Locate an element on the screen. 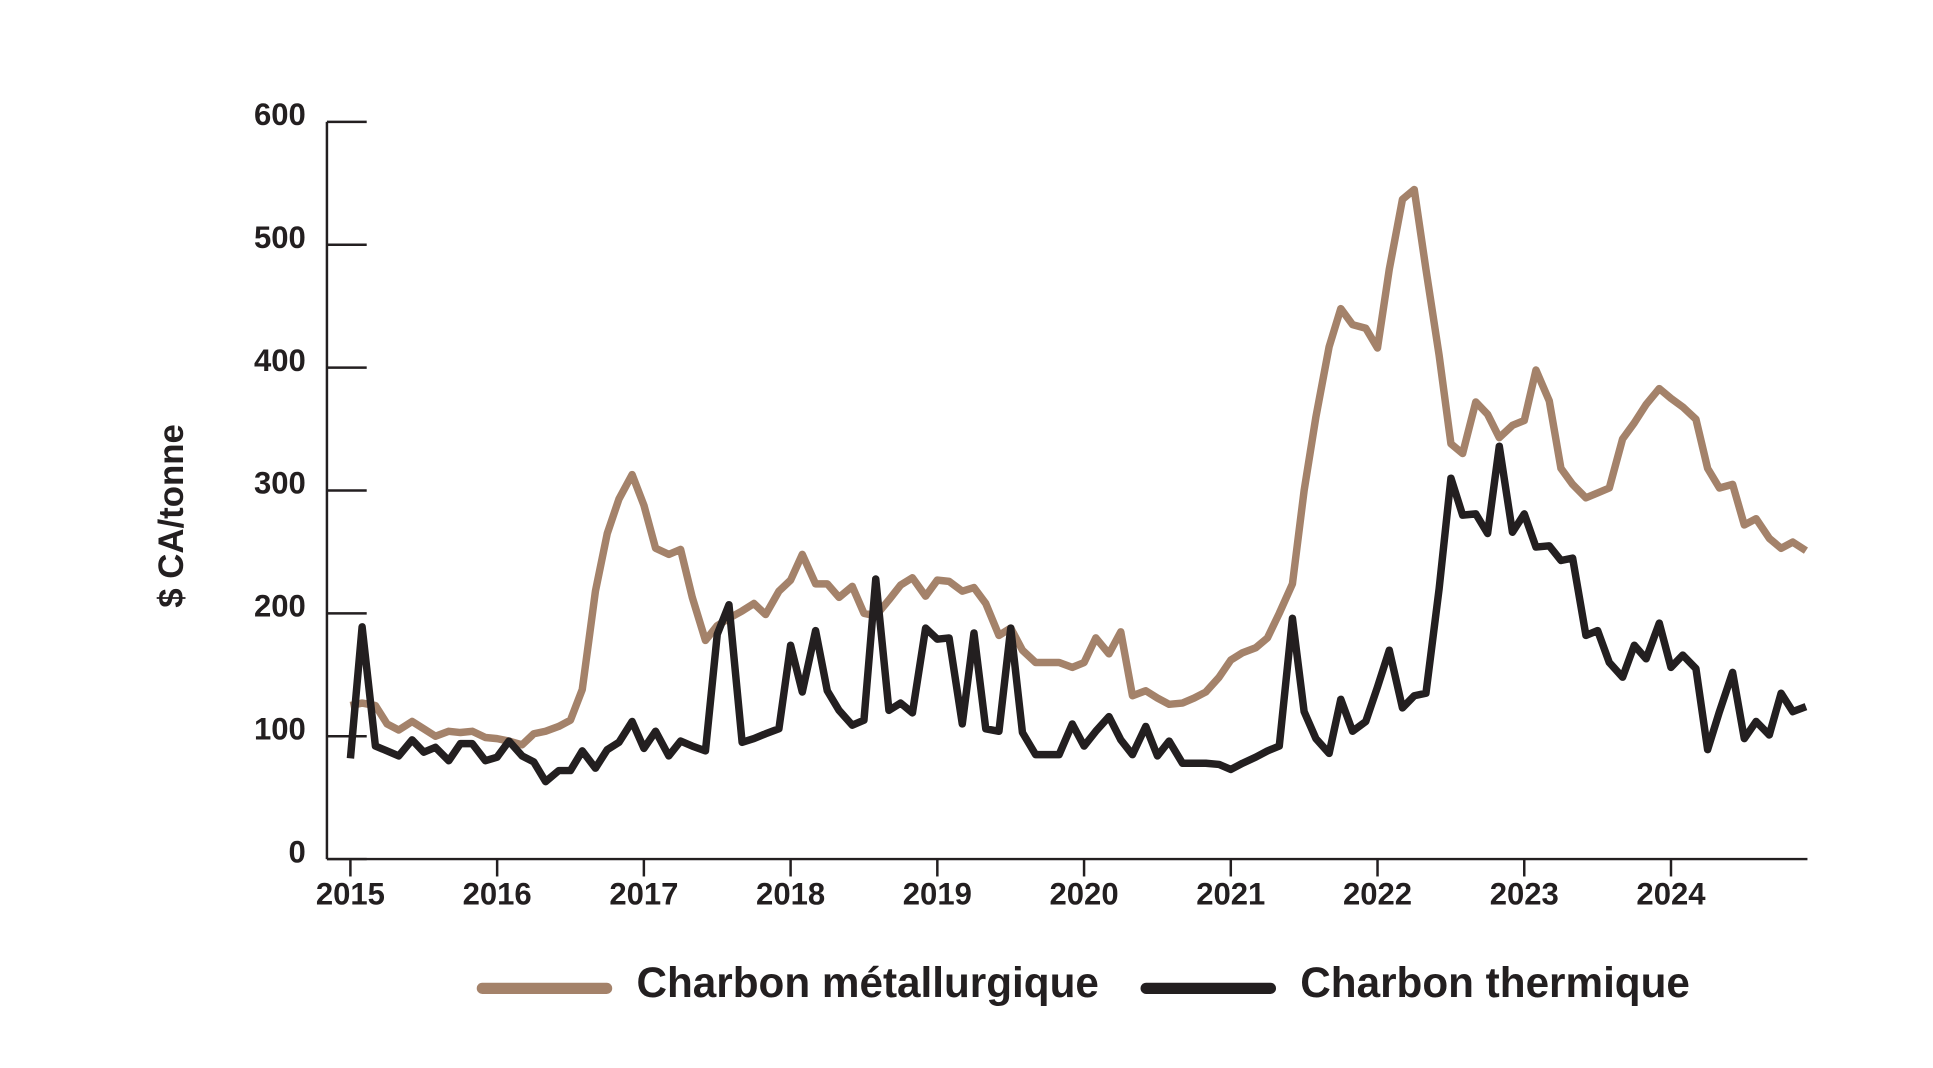 The height and width of the screenshot is (1068, 1933). x-tick-label: 2020 is located at coordinates (1084, 894).